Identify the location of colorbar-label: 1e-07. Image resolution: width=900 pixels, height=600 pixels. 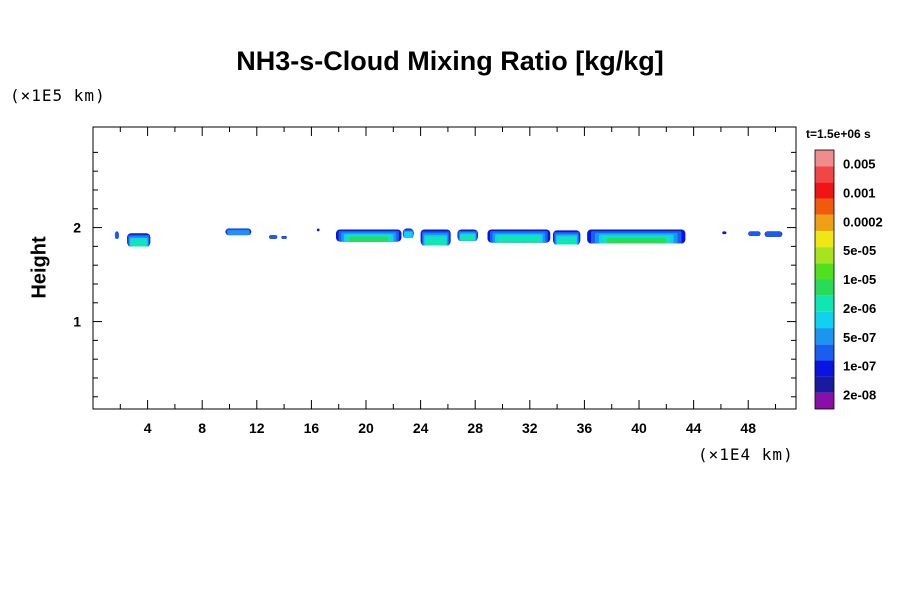
(859, 366).